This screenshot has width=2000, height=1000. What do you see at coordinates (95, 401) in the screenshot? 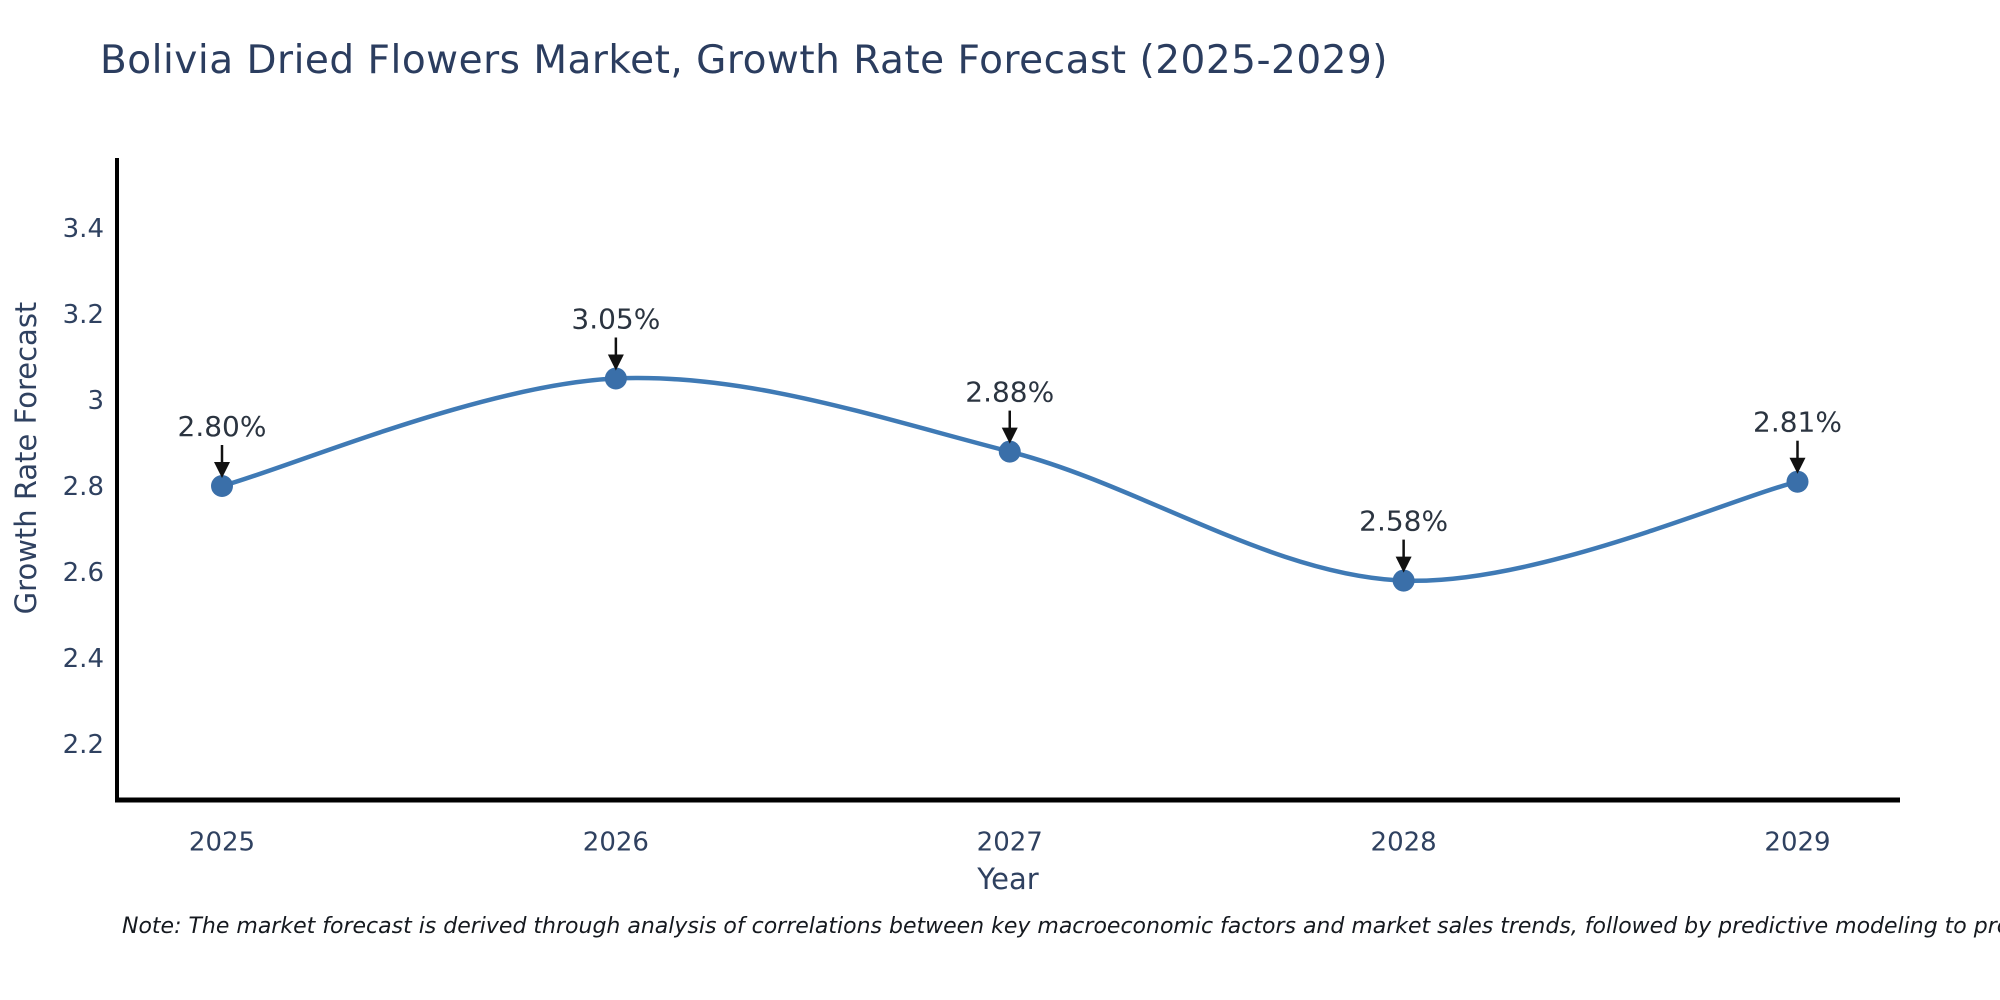
I see `y-tick-label: 3` at bounding box center [95, 401].